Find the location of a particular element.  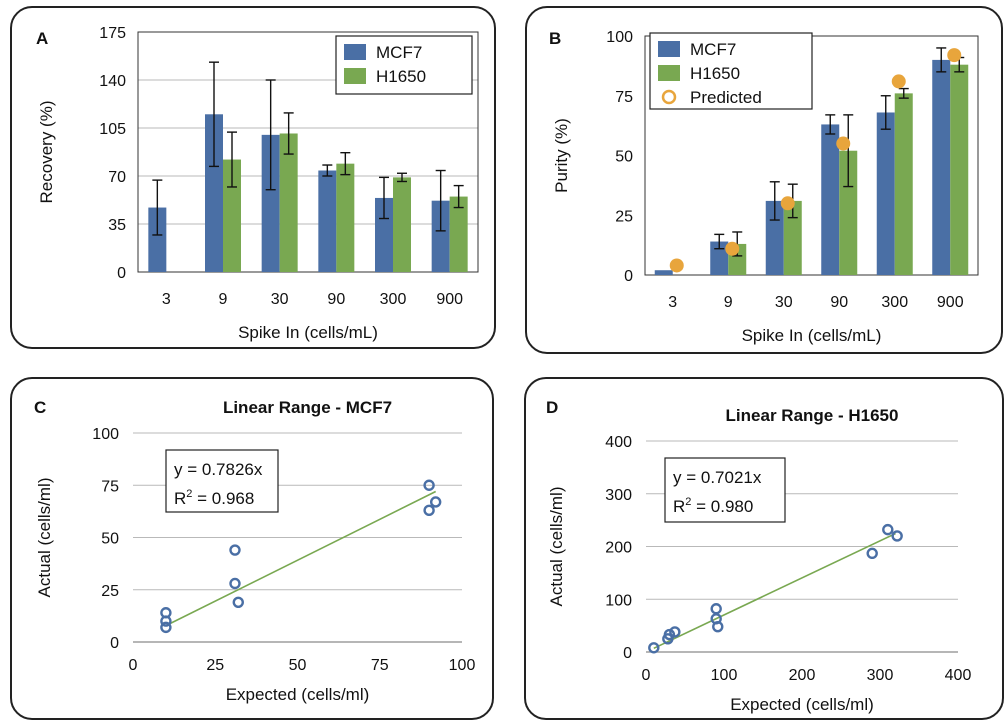

equation-label: y = 0.7021x is located at coordinates (717, 477).